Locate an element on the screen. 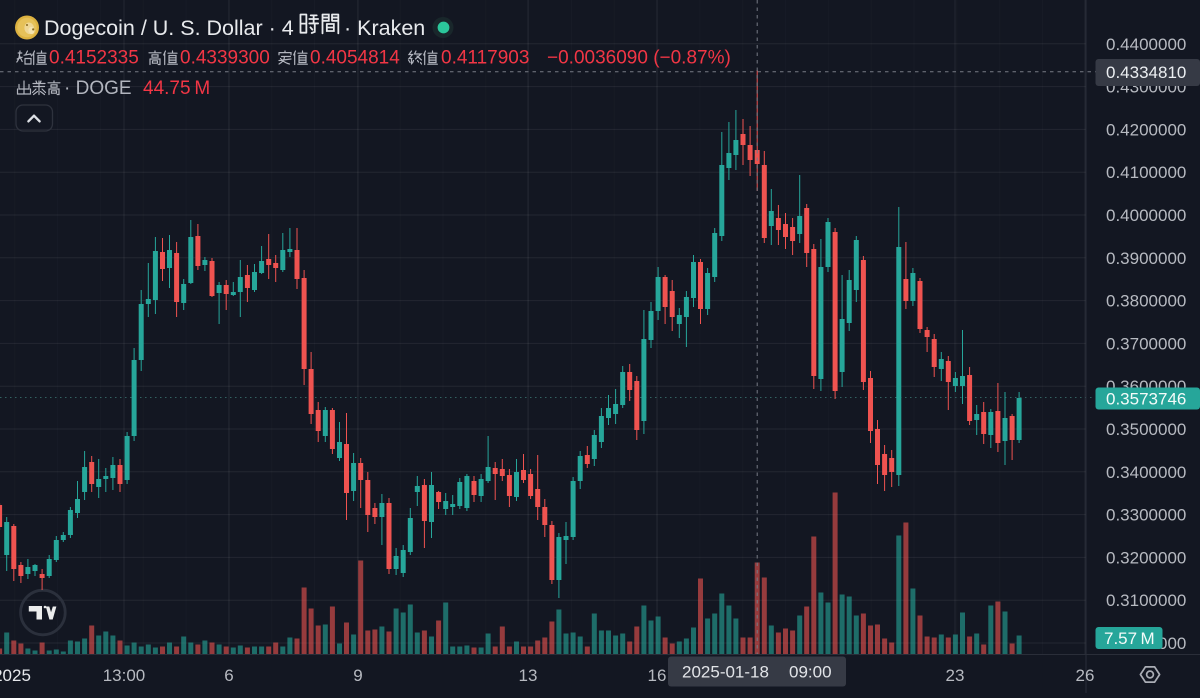  svg-text: · DOGE is located at coordinates (98, 88).